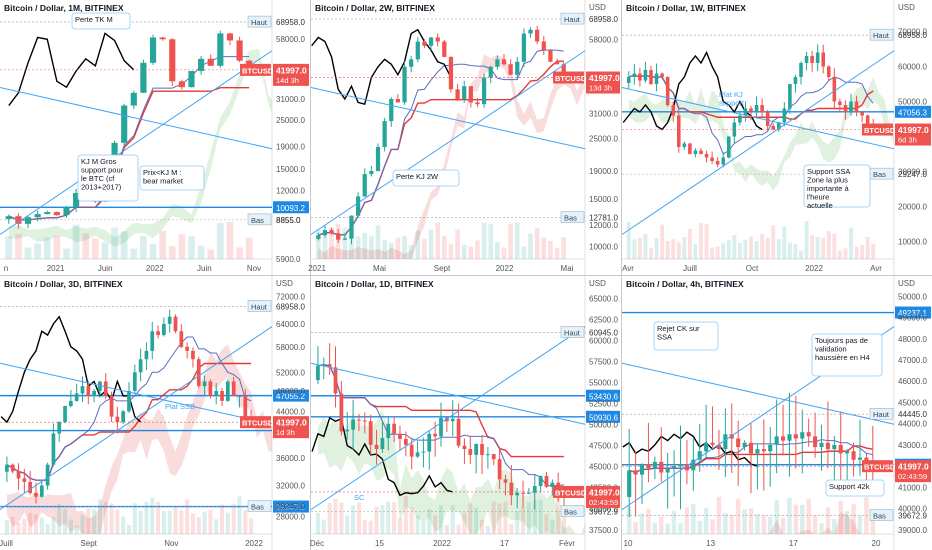  What do you see at coordinates (441, 148) in the screenshot?
I see `kijun-line` at bounding box center [441, 148].